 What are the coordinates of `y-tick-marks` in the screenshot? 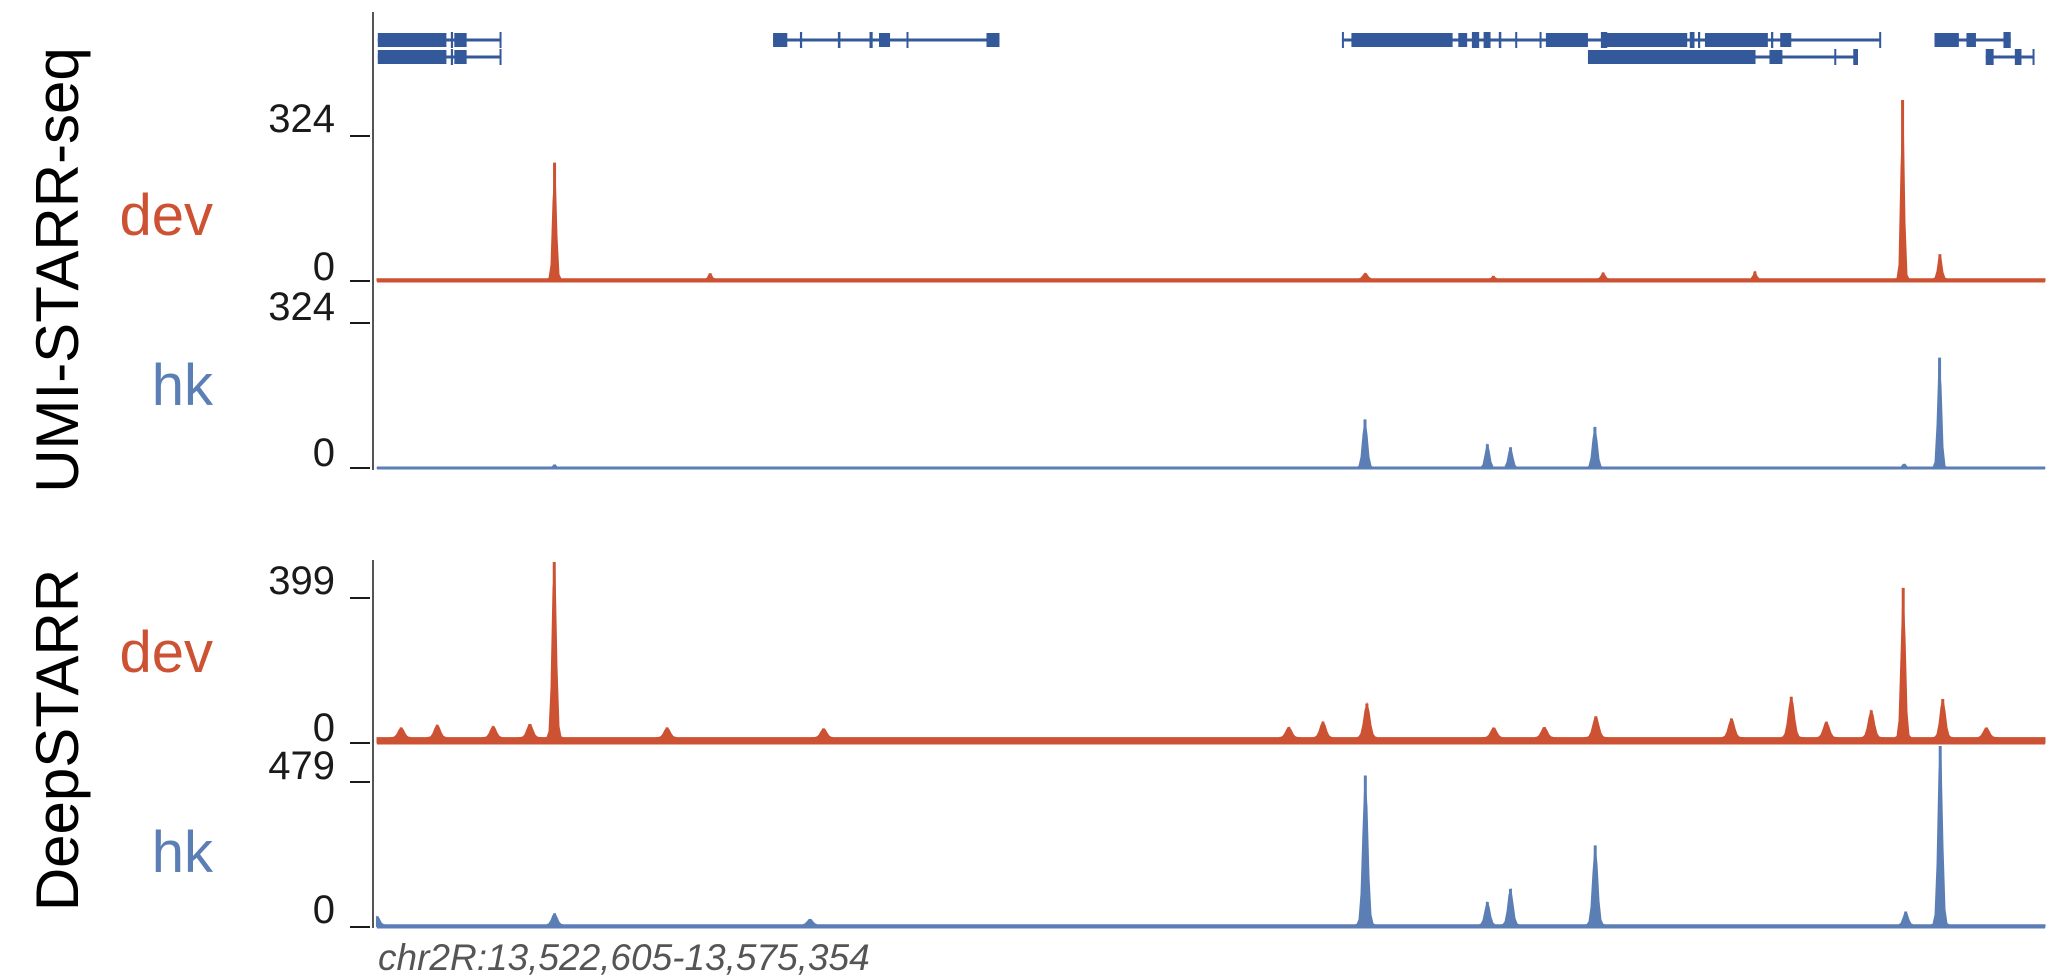 It's located at (360, 531).